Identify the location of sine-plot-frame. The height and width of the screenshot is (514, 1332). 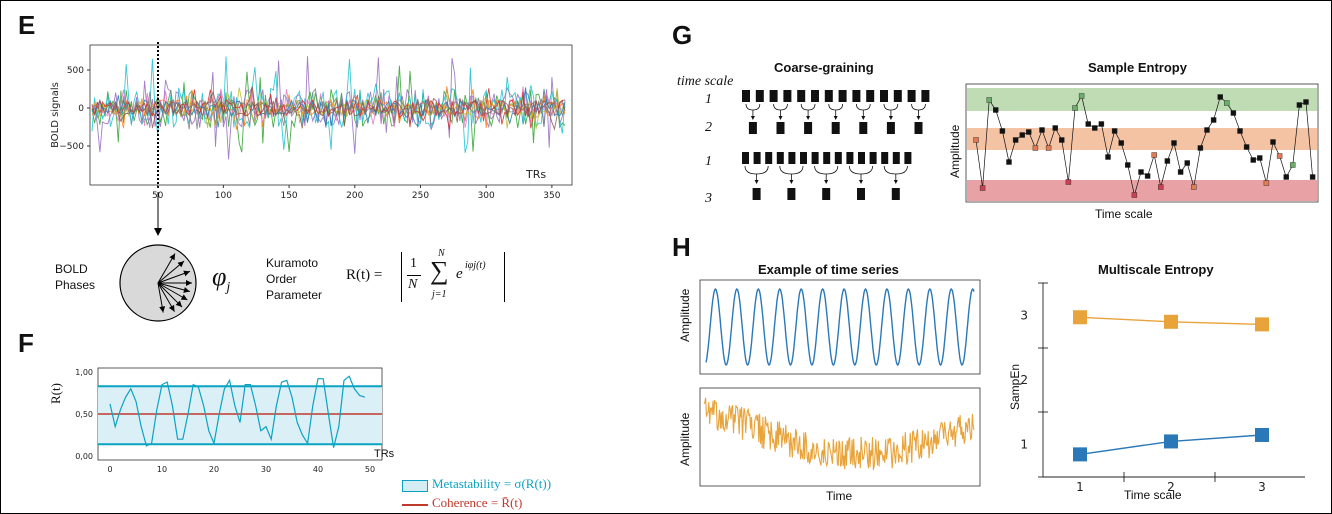
(840, 327).